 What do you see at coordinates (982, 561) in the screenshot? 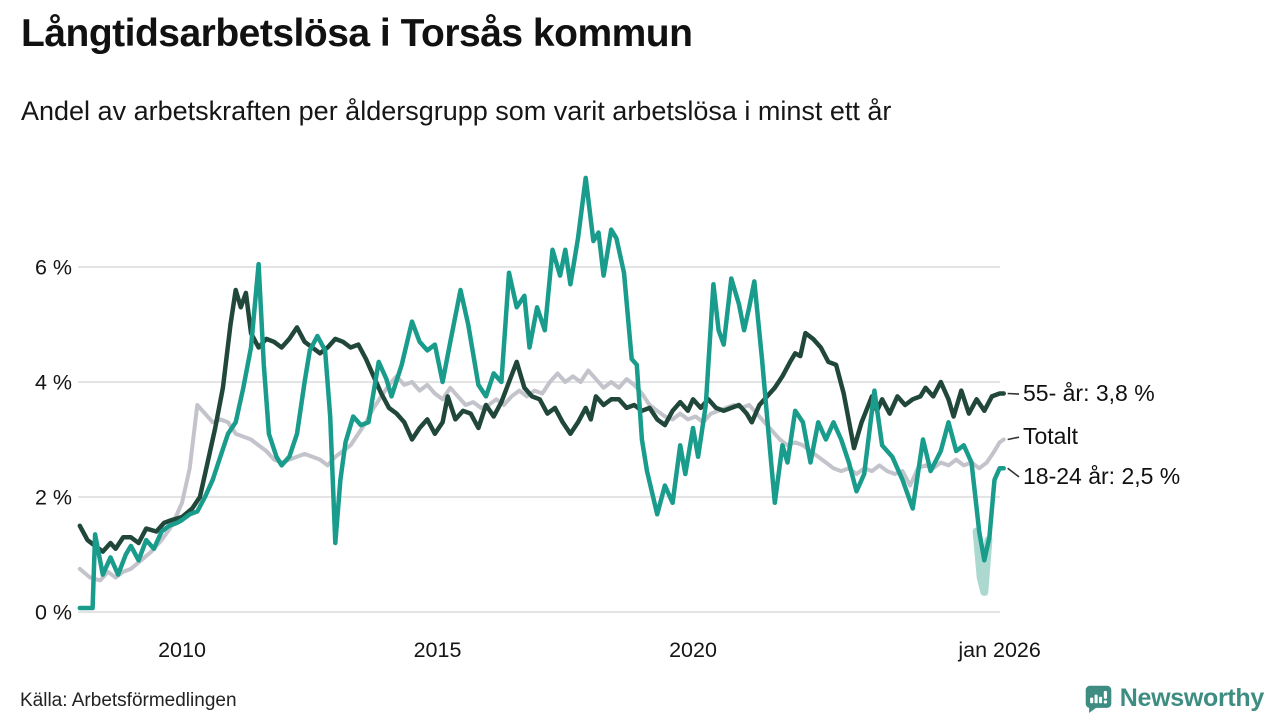
I see `series-line-18-24-år-(senaste-värden,-ljusare)` at bounding box center [982, 561].